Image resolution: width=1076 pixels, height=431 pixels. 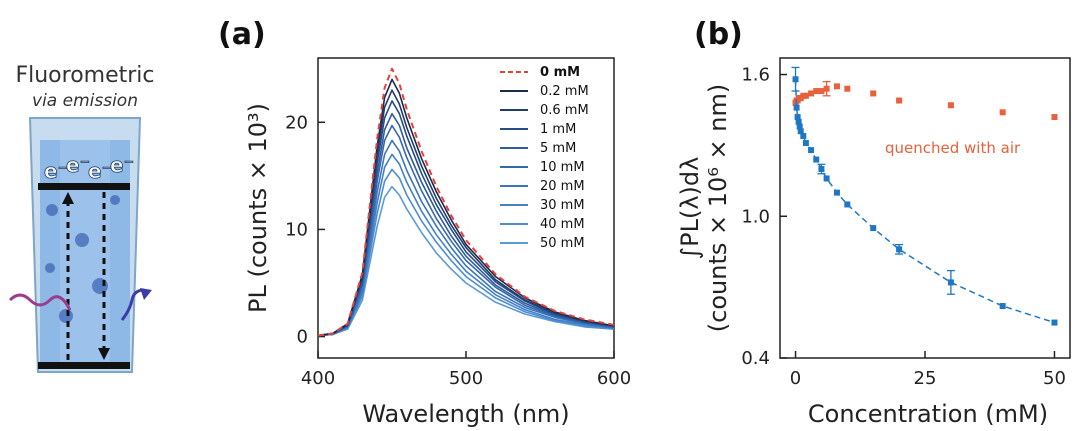 What do you see at coordinates (40, 302) in the screenshot?
I see `wavy-arrow-purple` at bounding box center [40, 302].